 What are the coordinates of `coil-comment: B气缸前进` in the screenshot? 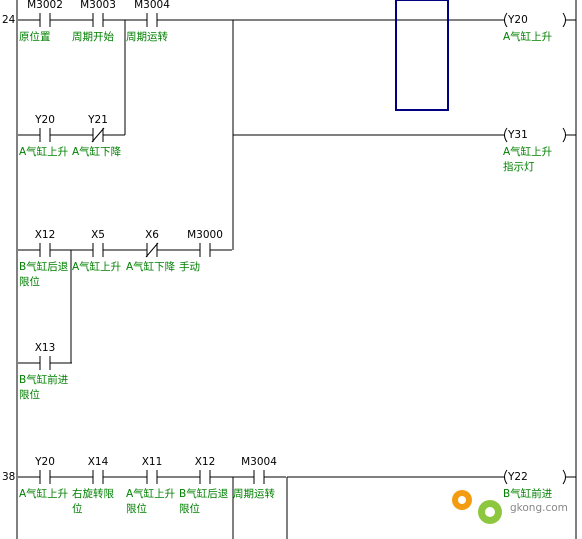 It's located at (528, 493).